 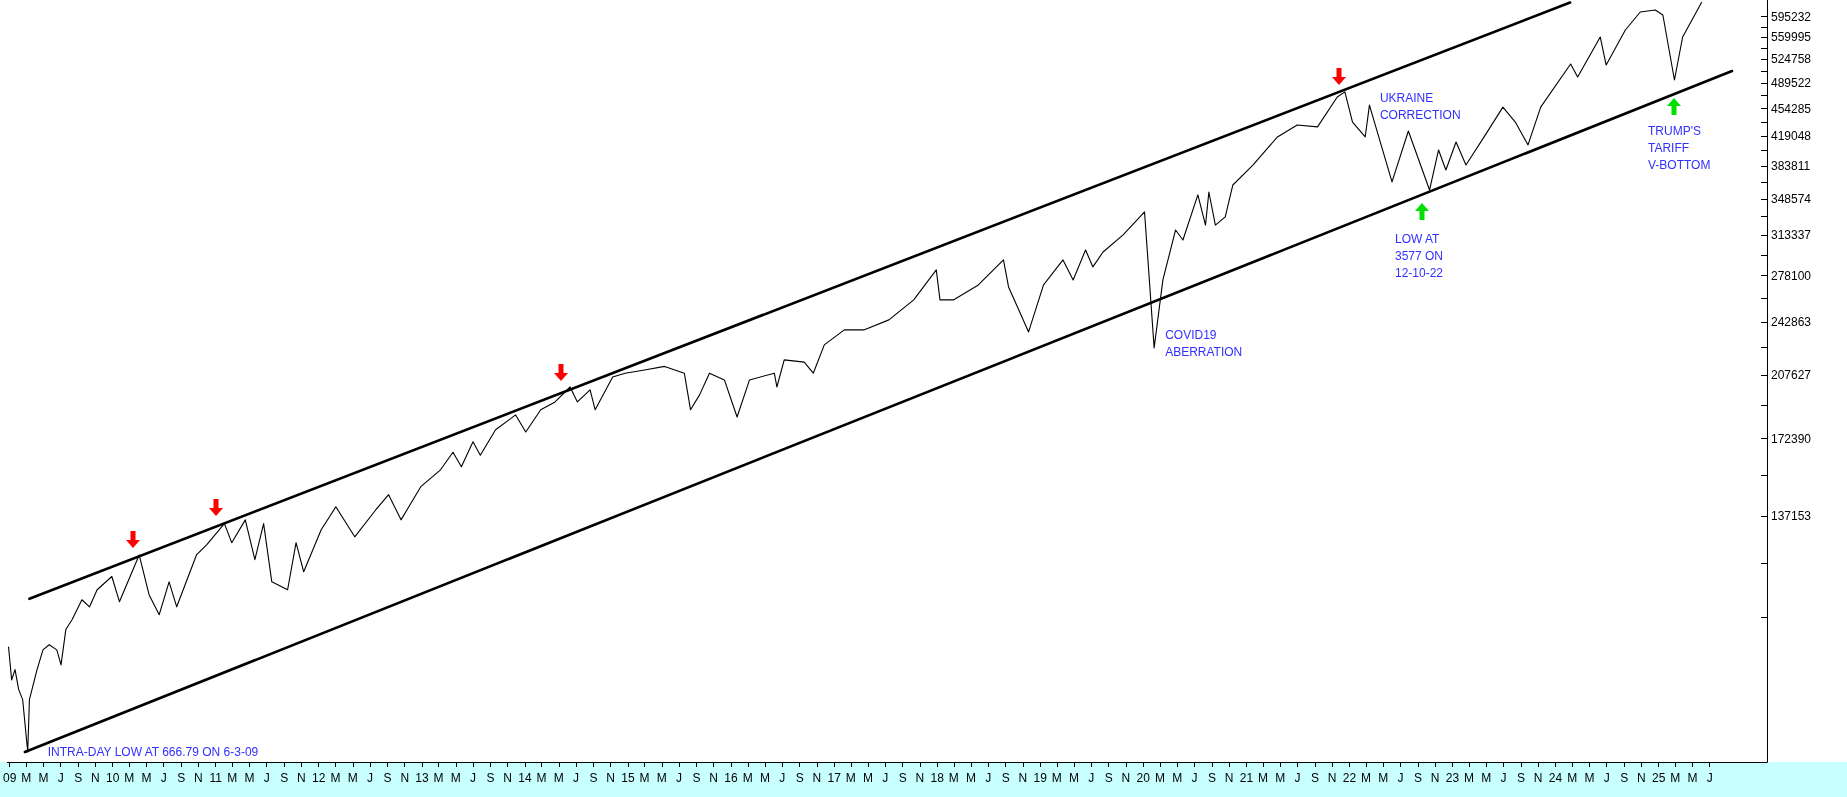 I want to click on x-tick-label: 20, so click(x=1143, y=778).